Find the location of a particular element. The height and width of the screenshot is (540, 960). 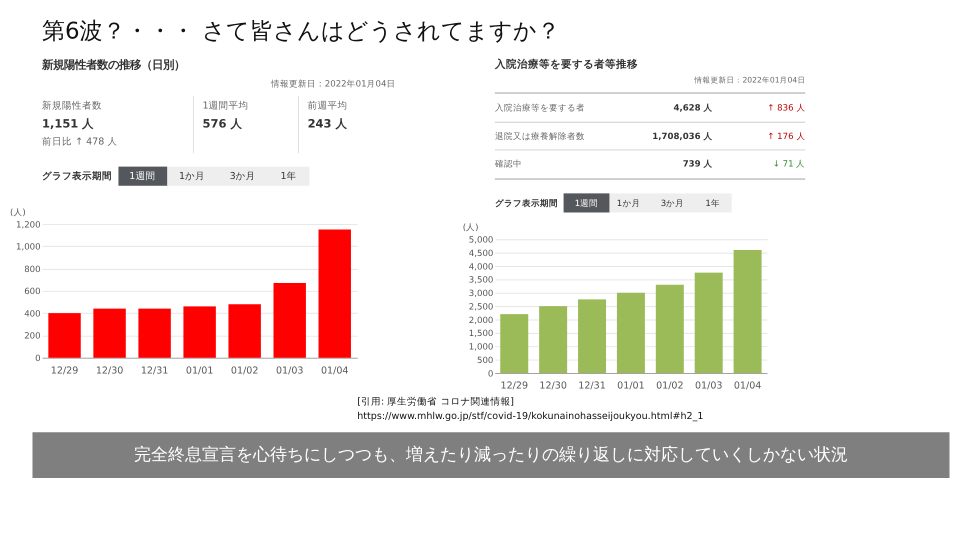

text: 4,628 人 is located at coordinates (693, 108).